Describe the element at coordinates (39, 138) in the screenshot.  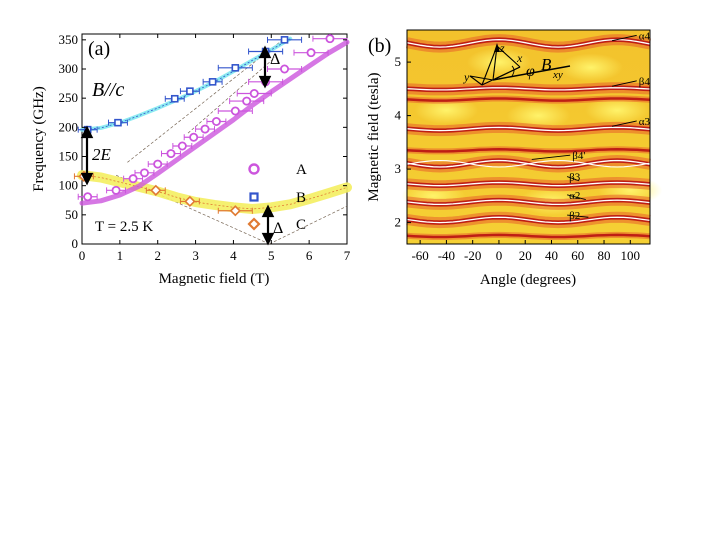
I see `y-axis-label: Frequency (GHz)` at that location.